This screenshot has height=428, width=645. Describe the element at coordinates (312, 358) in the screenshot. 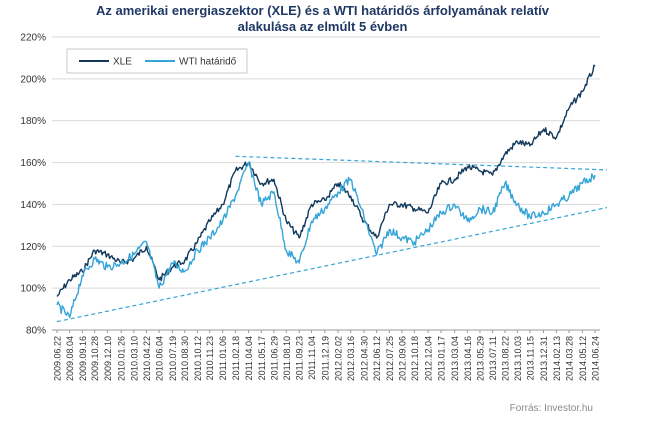

I see `x-tick-label: 2011.11.04` at that location.